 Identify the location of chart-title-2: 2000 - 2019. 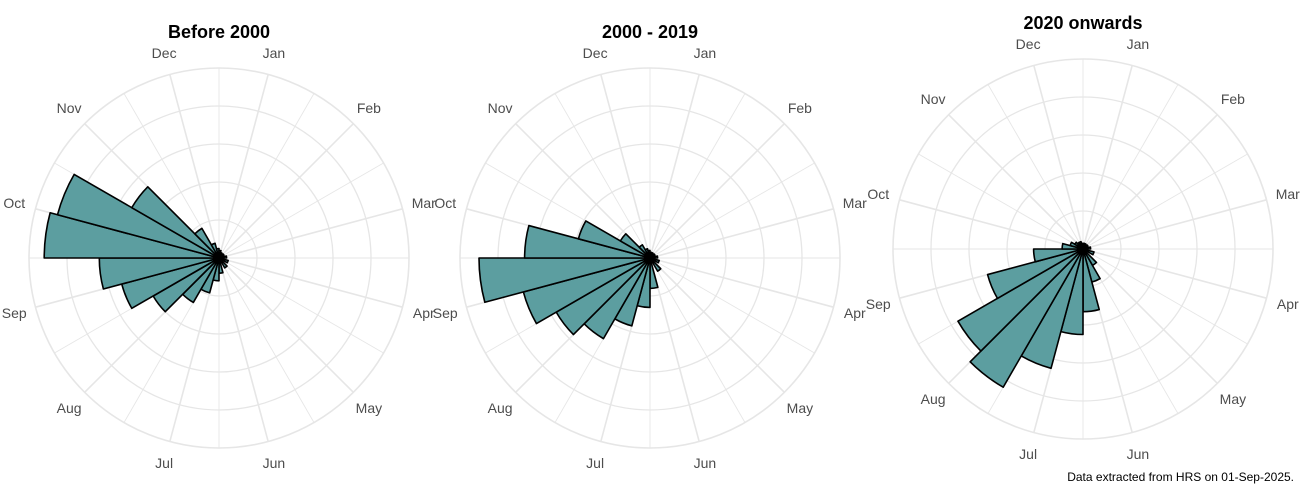
(650, 32).